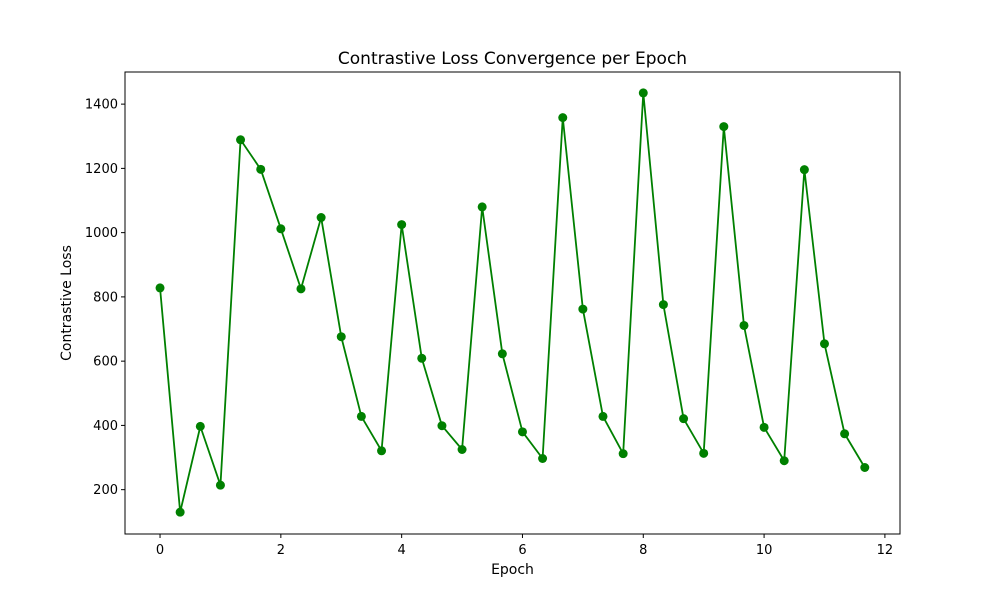 This screenshot has width=1000, height=600. Describe the element at coordinates (105, 362) in the screenshot. I see `y-tick-label: 600` at that location.